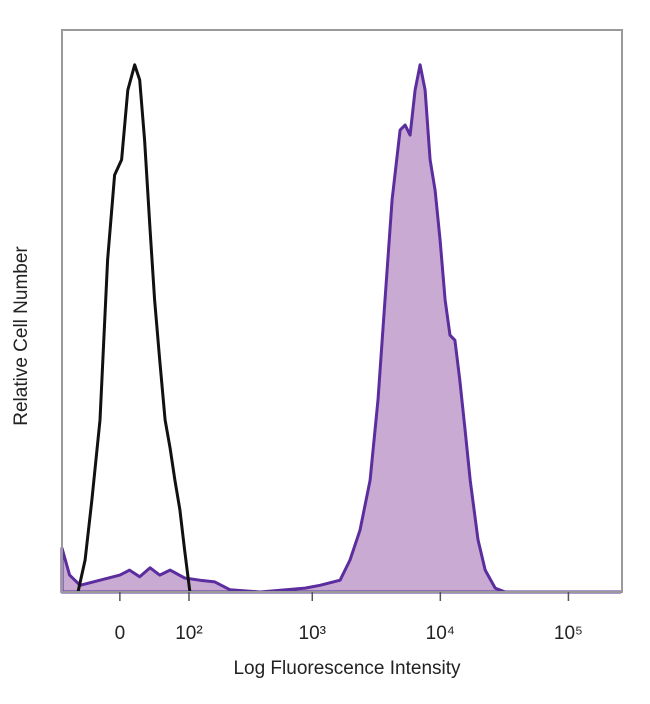 The image size is (650, 704). What do you see at coordinates (134, 328) in the screenshot?
I see `outline-histogram` at bounding box center [134, 328].